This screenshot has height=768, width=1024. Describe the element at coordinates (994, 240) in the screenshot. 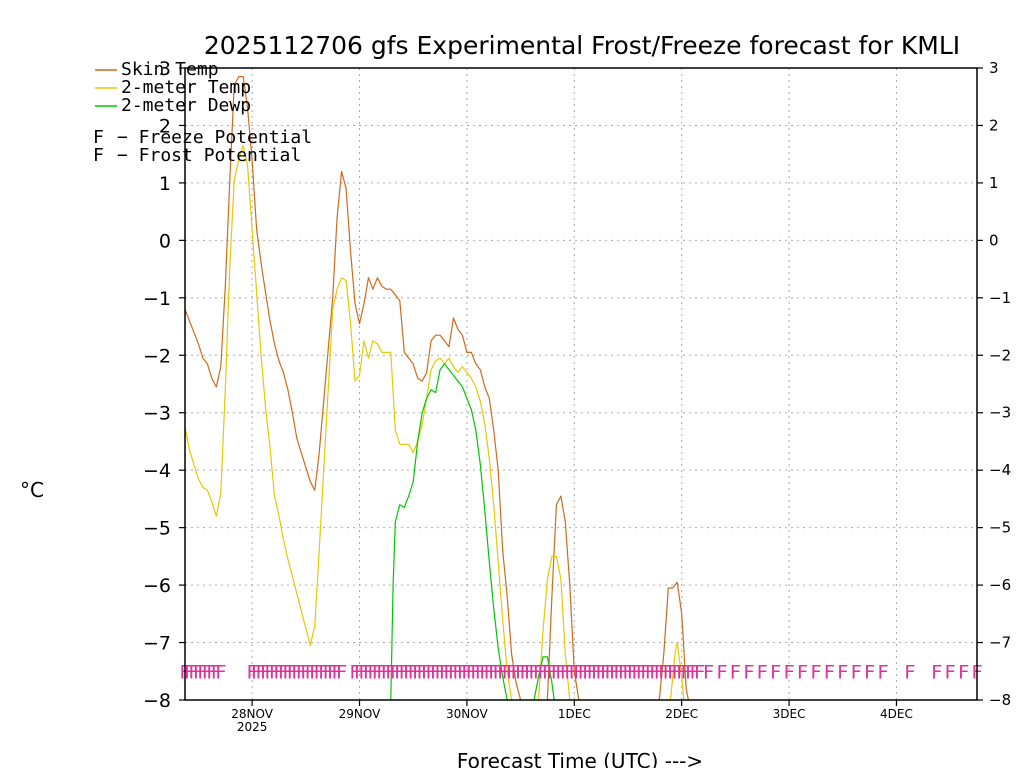

I see `y-tick-label-right: 0` at that location.